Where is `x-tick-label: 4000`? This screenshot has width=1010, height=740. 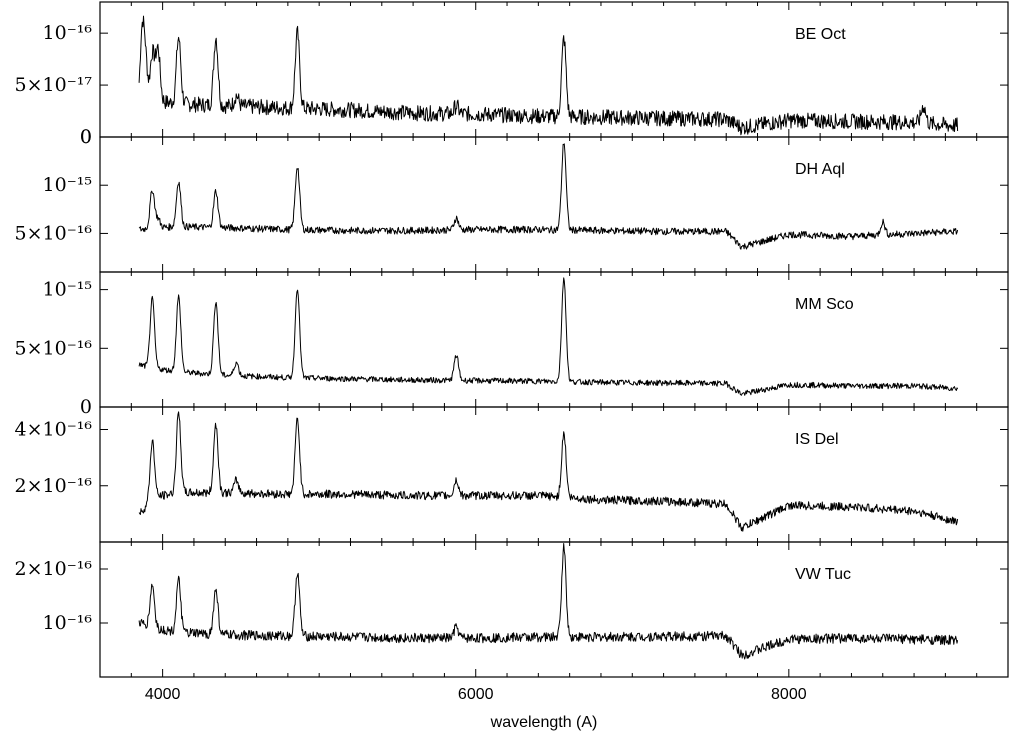
x-tick-label: 4000 is located at coordinates (163, 694).